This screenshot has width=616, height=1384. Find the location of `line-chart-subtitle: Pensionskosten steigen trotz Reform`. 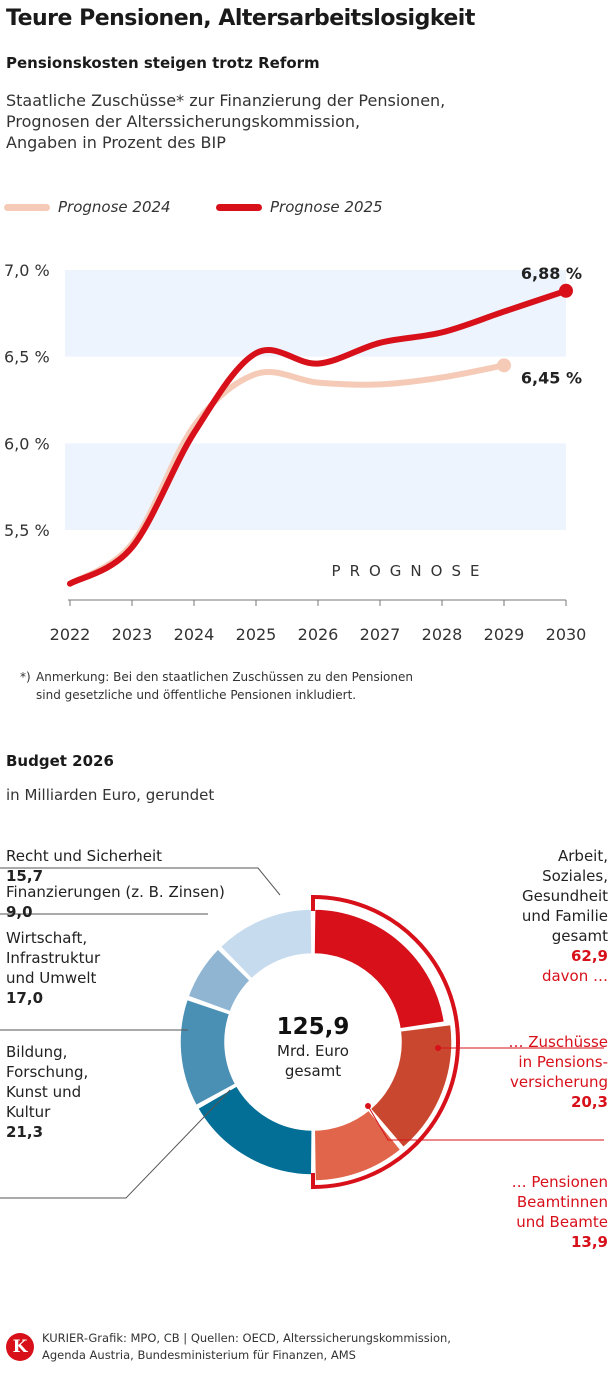

line-chart-subtitle: Pensionskosten steigen trotz Reform is located at coordinates (163, 63).